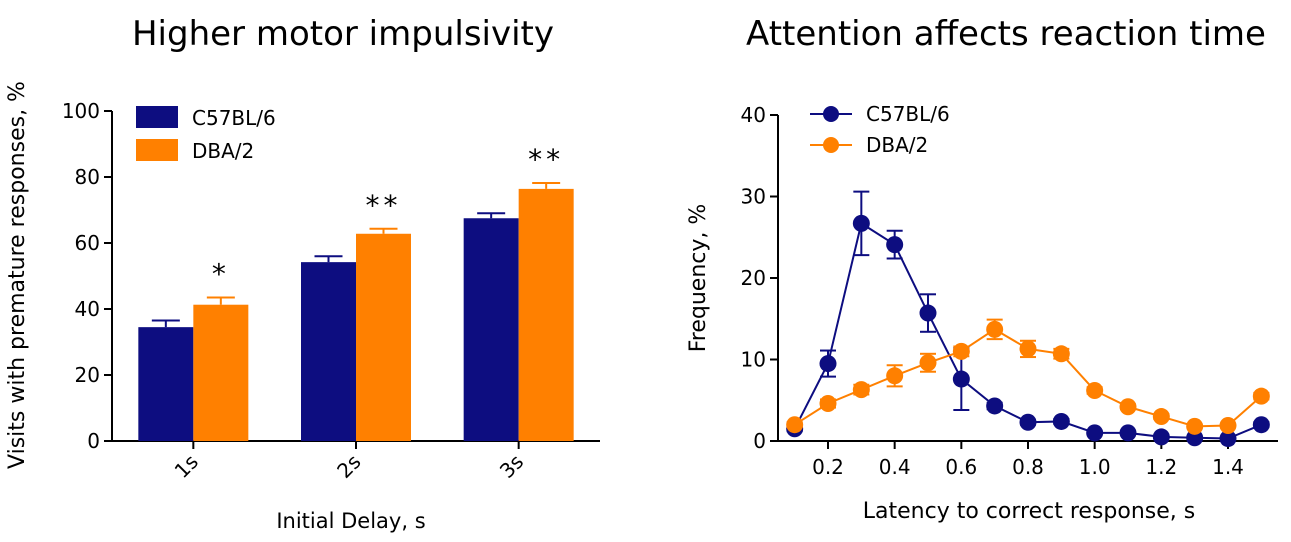  Describe the element at coordinates (1161, 467) in the screenshot. I see `line-x-tick-label: 1.2` at that location.